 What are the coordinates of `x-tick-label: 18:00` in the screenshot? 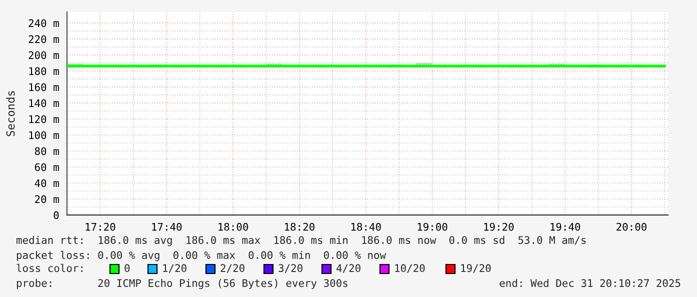 It's located at (233, 226).